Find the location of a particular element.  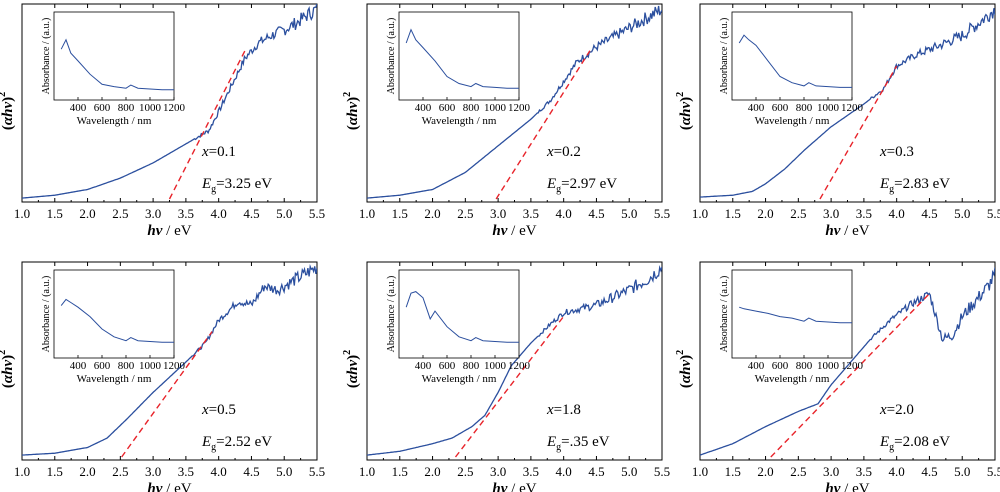

band-gap-label: Eg=2.52 eV is located at coordinates (236, 443).